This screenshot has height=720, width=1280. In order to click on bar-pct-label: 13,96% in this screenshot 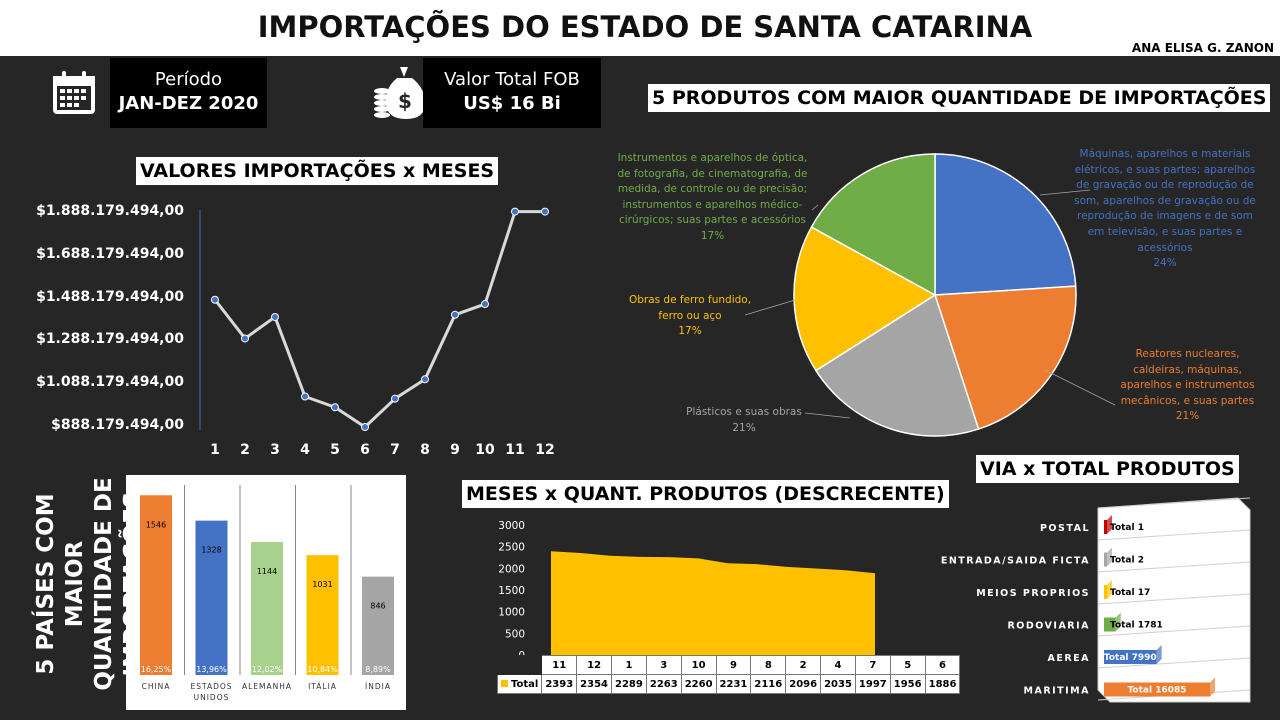, I will do `click(211, 669)`.